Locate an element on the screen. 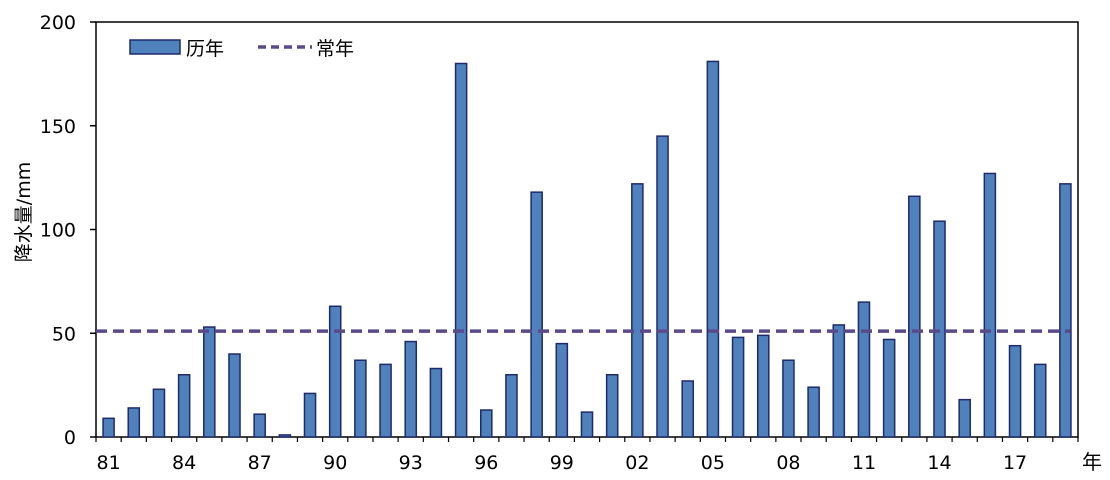 Image resolution: width=1110 pixels, height=480 pixels. x-tick-label: 84 is located at coordinates (184, 463).